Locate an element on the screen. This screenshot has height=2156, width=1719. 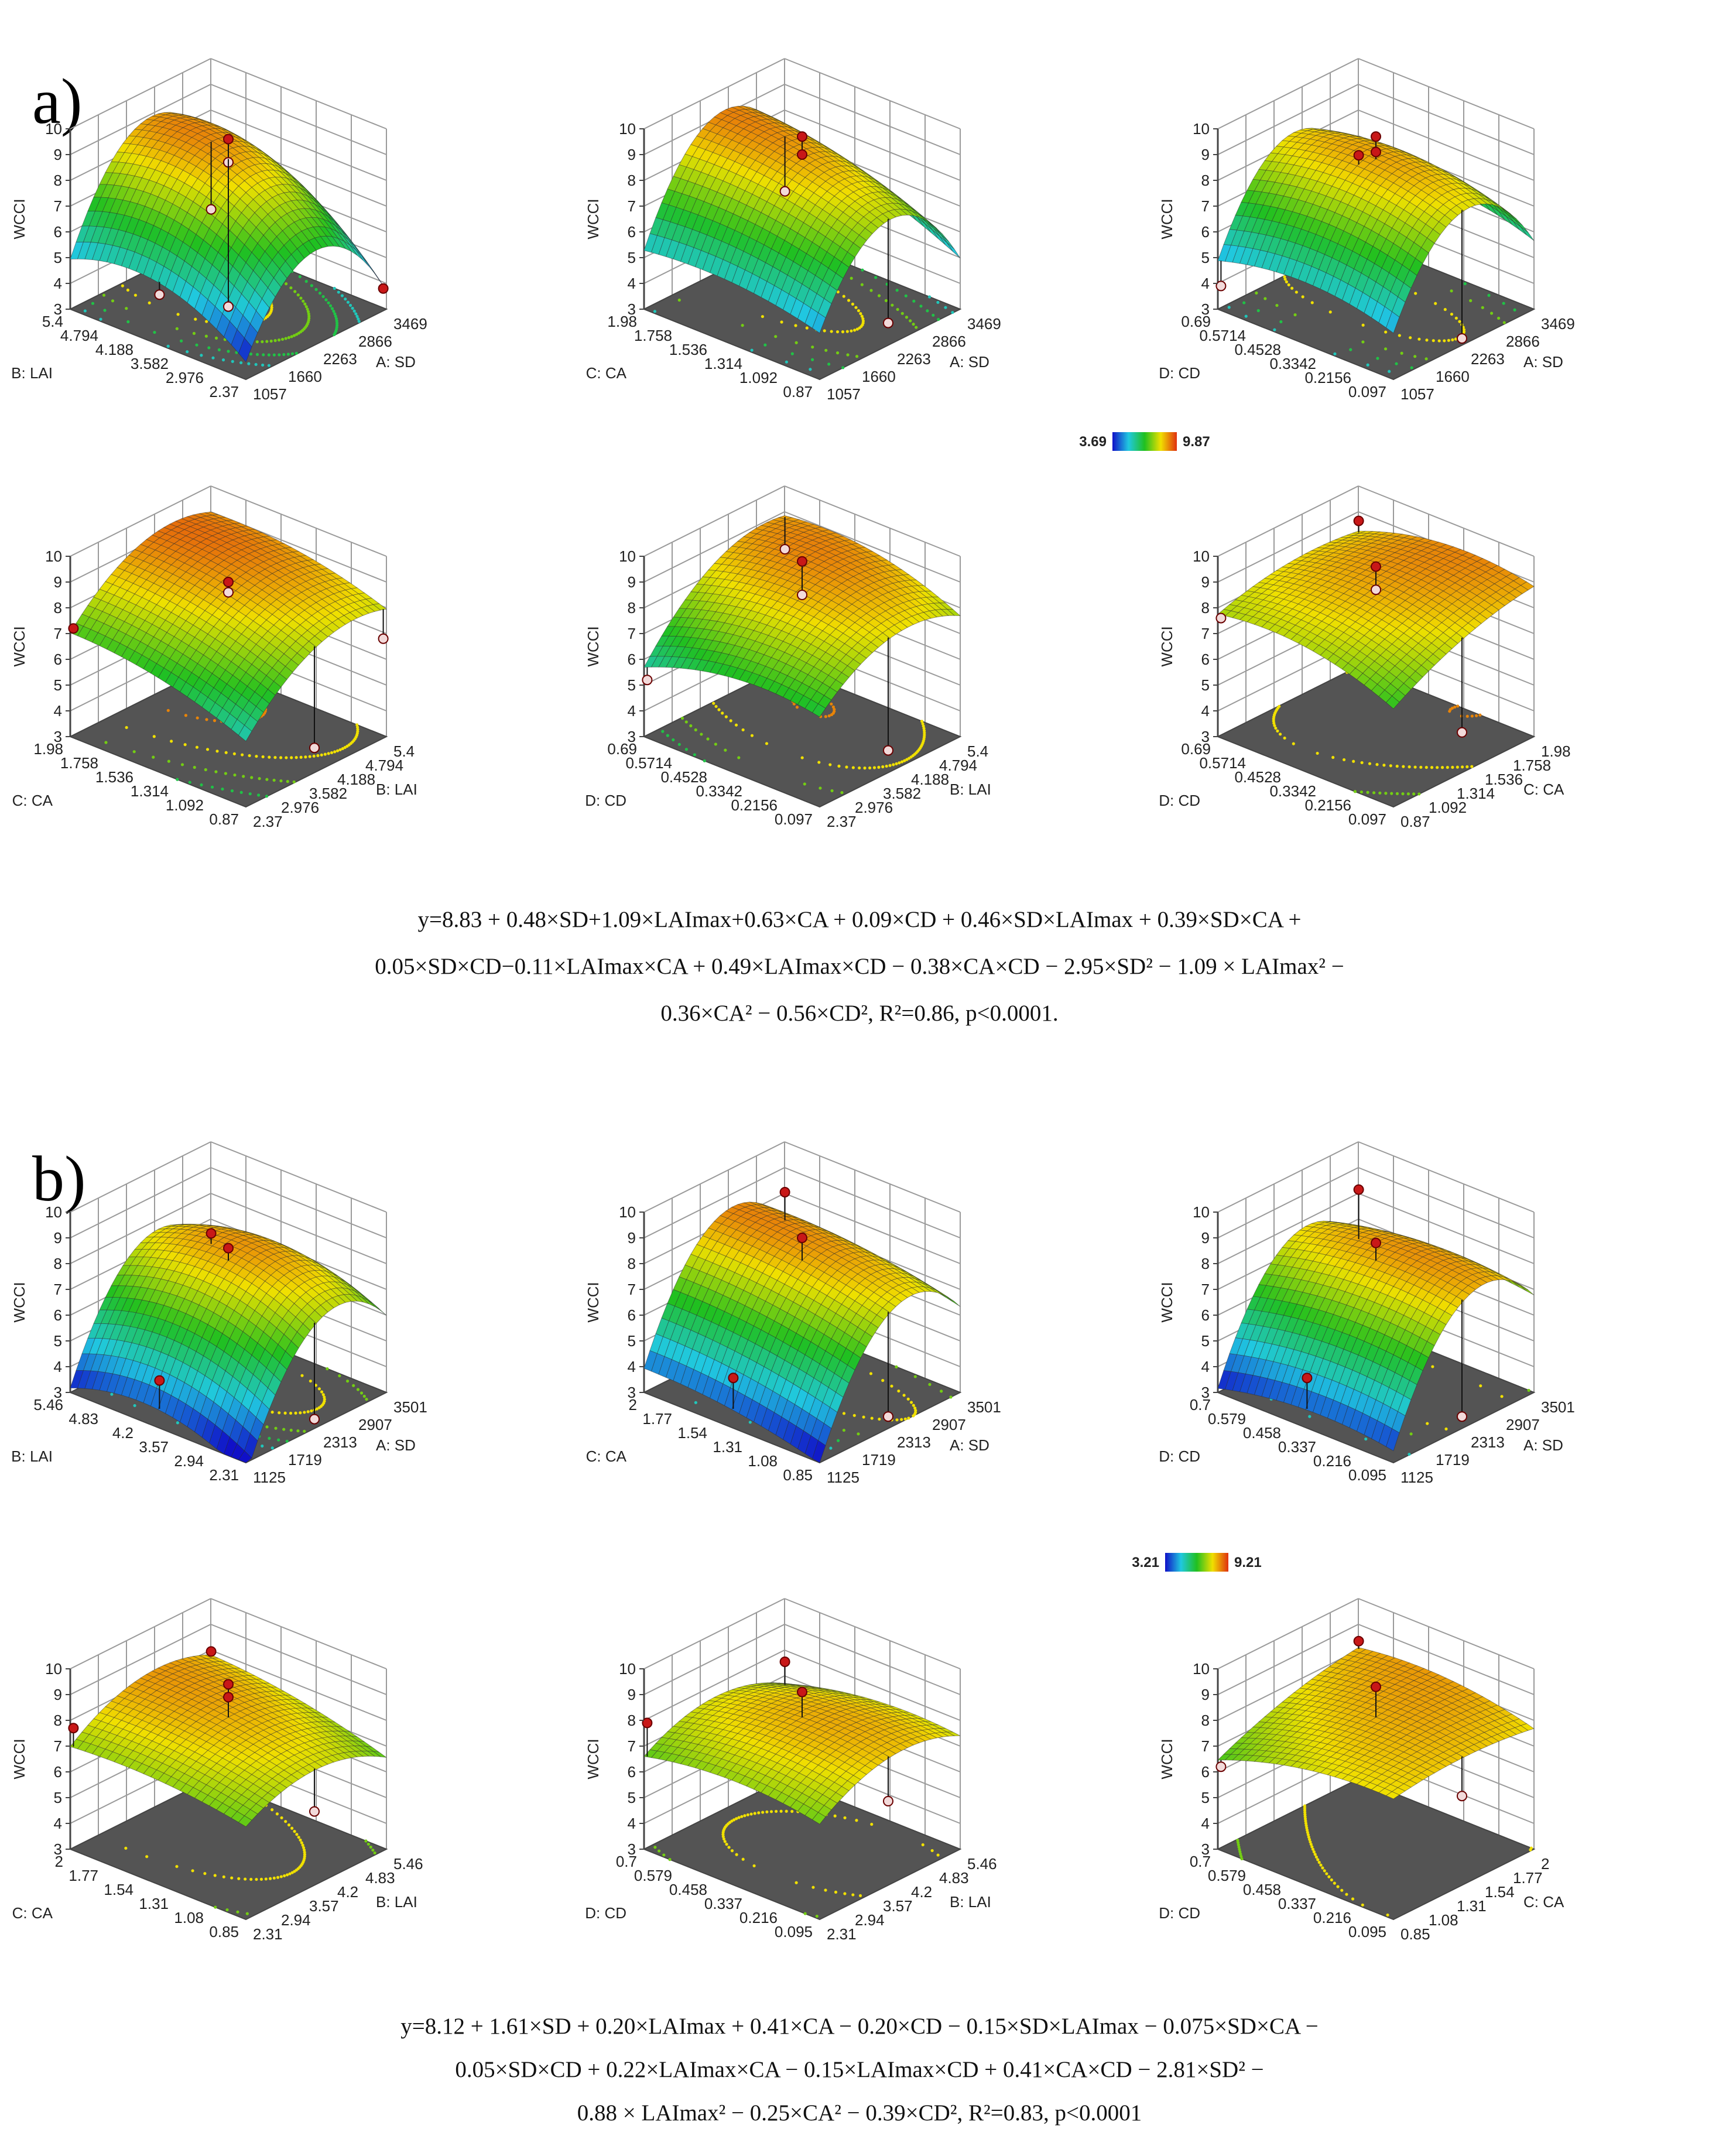
x-tick-label: 2263 is located at coordinates (1488, 359).